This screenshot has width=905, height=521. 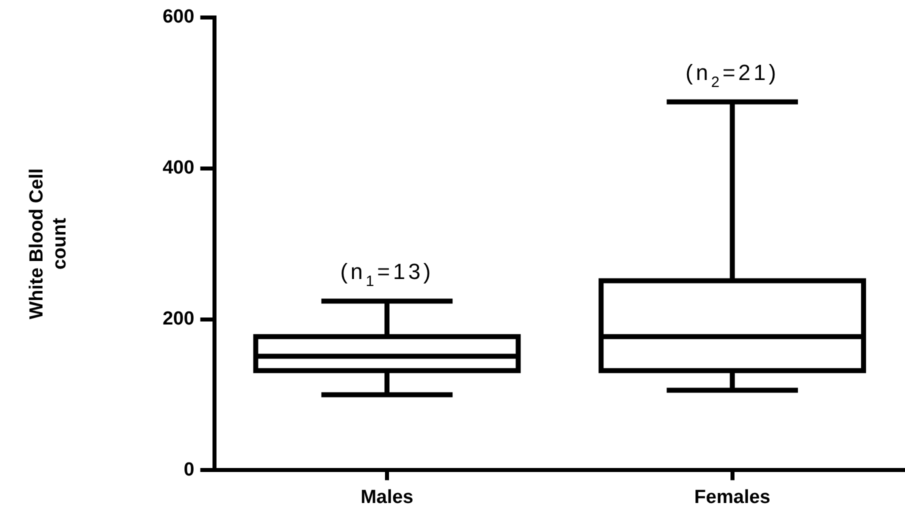 I want to click on y-axis-title: White Blood Cell count, so click(x=48, y=244).